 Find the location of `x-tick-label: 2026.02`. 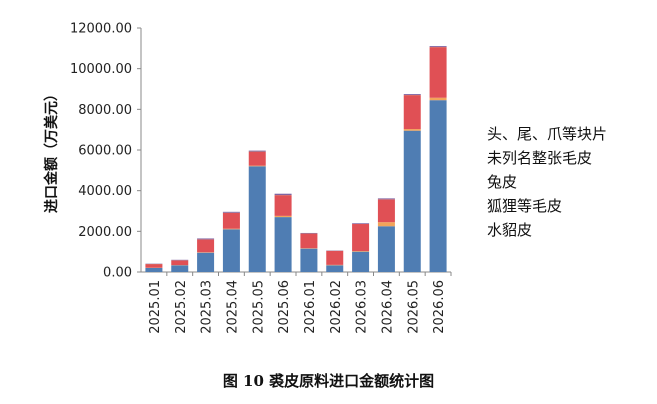

x-tick-label: 2026.02 is located at coordinates (336, 307).